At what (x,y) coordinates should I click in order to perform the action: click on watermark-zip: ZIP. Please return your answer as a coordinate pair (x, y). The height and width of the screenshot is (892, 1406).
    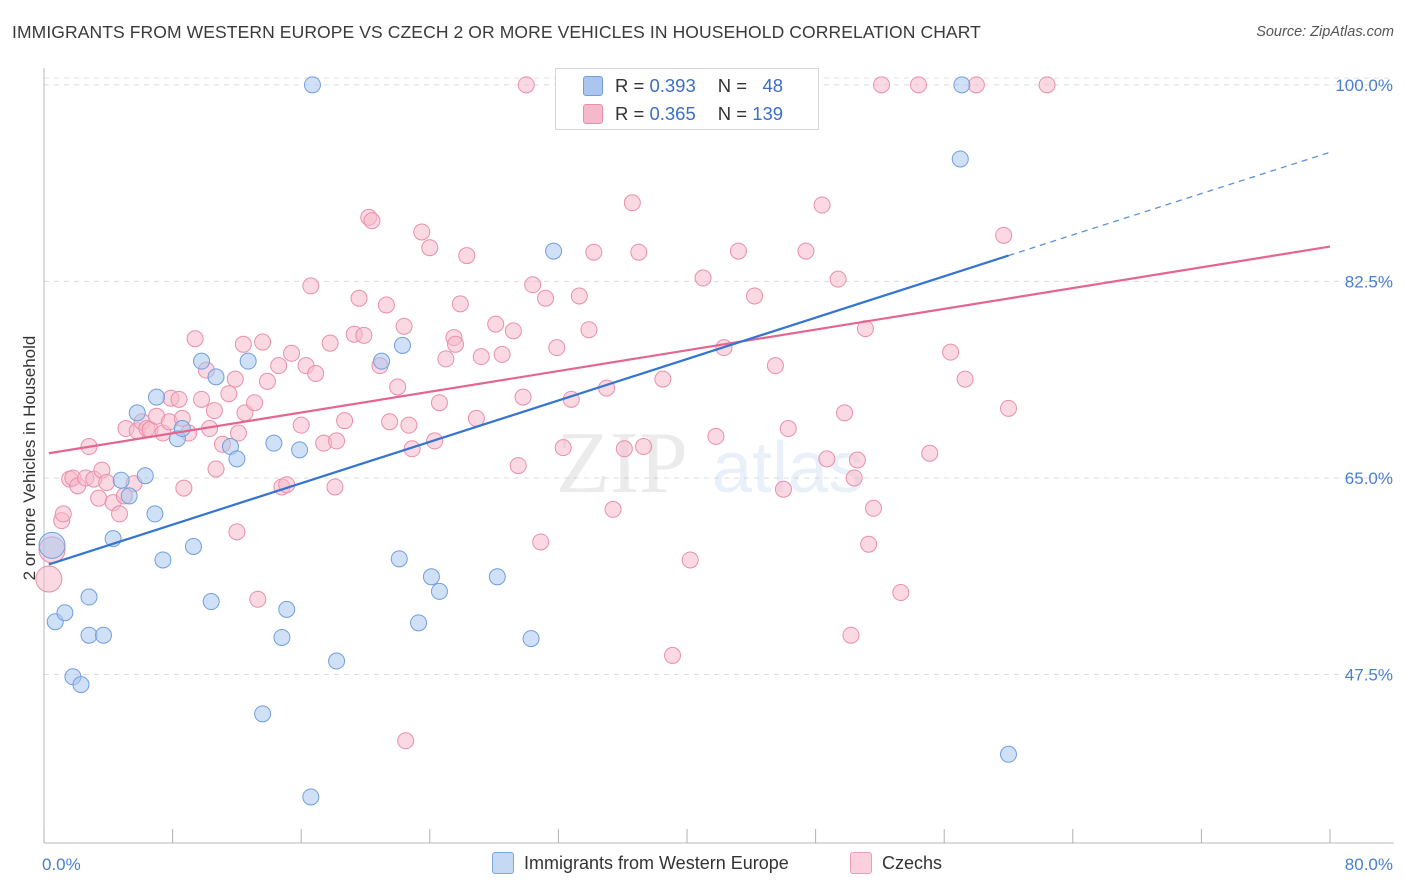
    Looking at the image, I should click on (622, 463).